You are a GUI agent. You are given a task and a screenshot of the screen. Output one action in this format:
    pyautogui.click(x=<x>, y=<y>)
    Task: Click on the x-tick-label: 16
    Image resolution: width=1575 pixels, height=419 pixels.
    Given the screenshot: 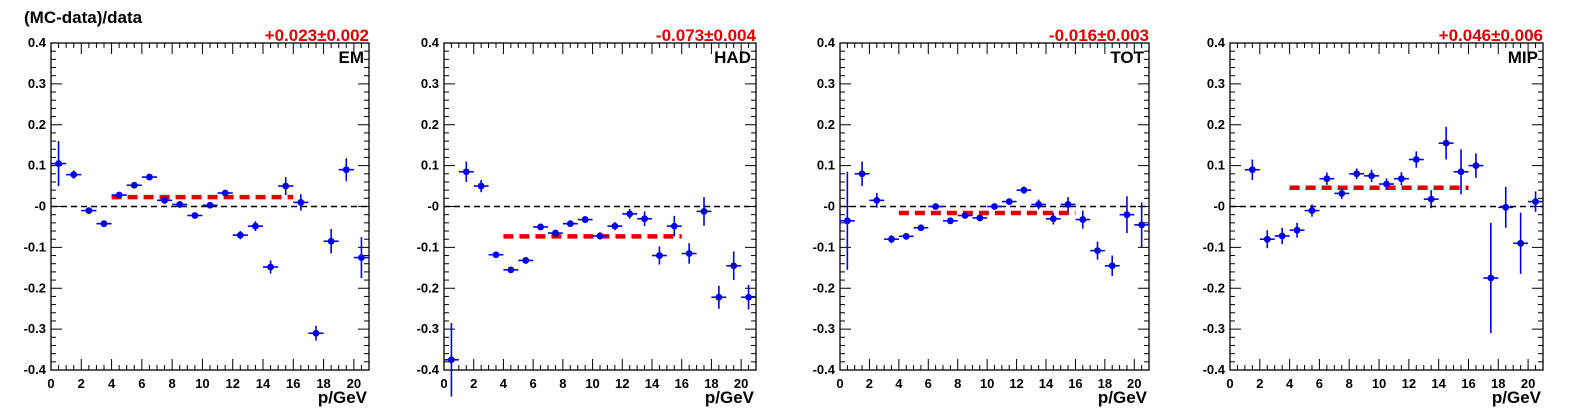 What is the action you would take?
    pyautogui.click(x=1075, y=383)
    